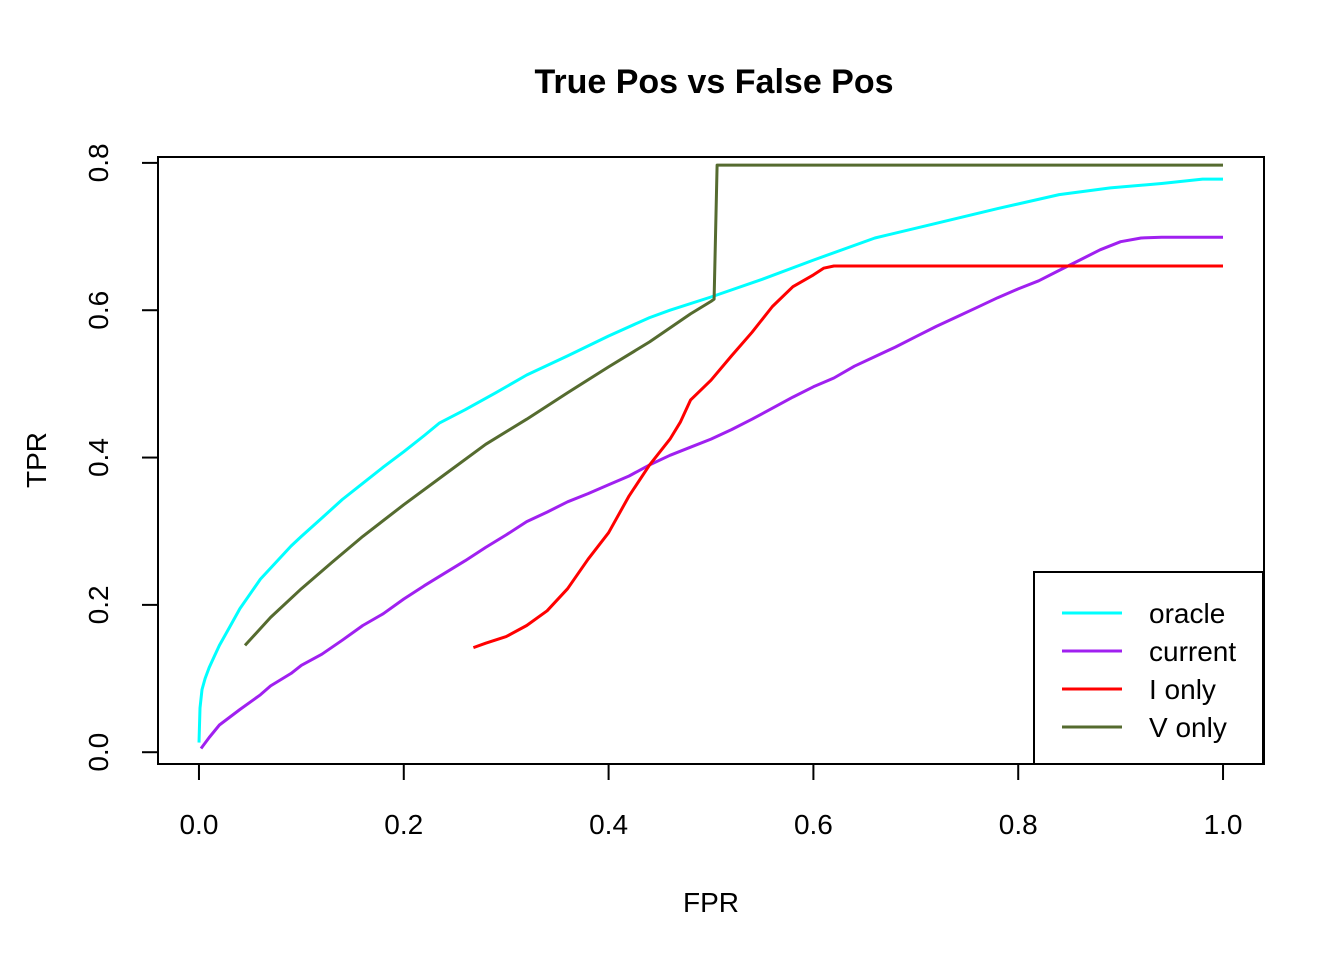 The image size is (1344, 960). Describe the element at coordinates (98, 310) in the screenshot. I see `y-tick-label: 0.6` at that location.